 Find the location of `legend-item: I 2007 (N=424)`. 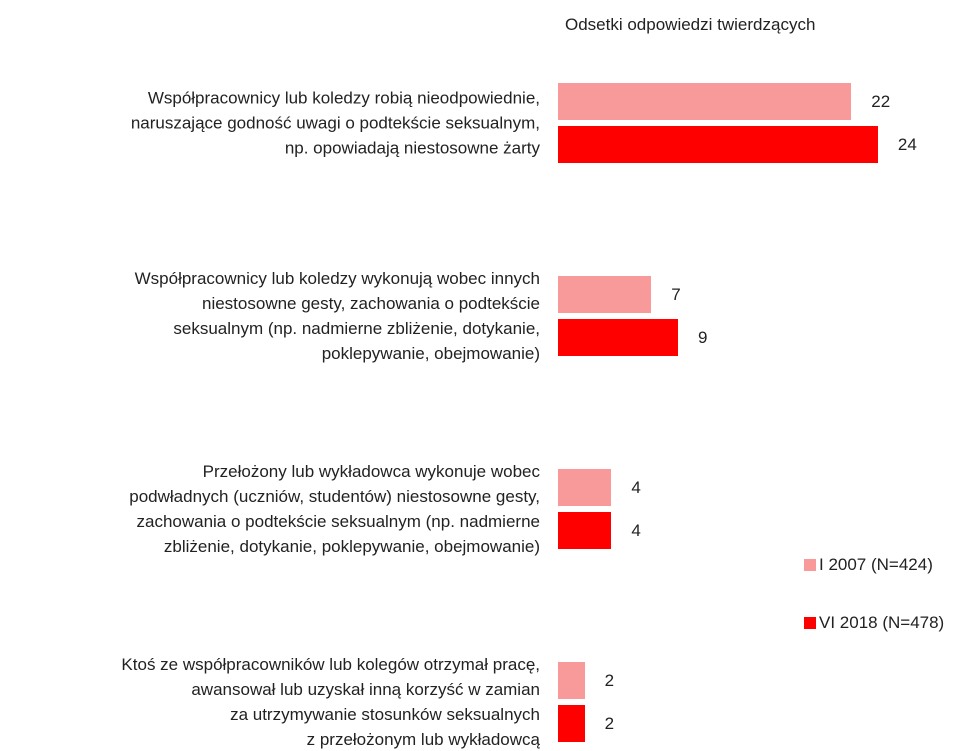

legend-item: I 2007 (N=424) is located at coordinates (868, 565).